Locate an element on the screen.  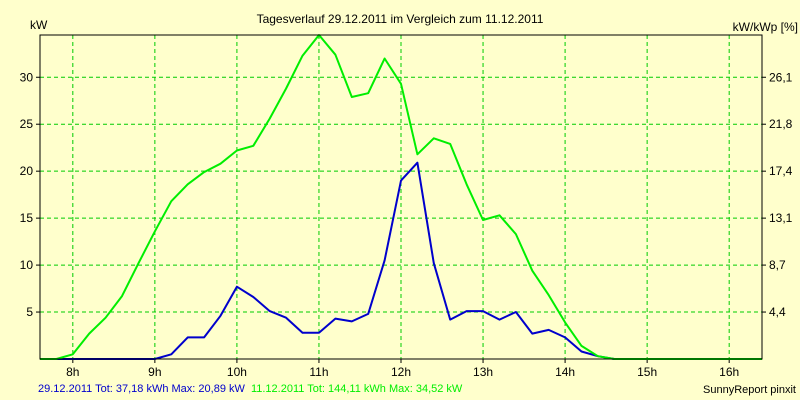
x-tick-label: 12h is located at coordinates (401, 372).